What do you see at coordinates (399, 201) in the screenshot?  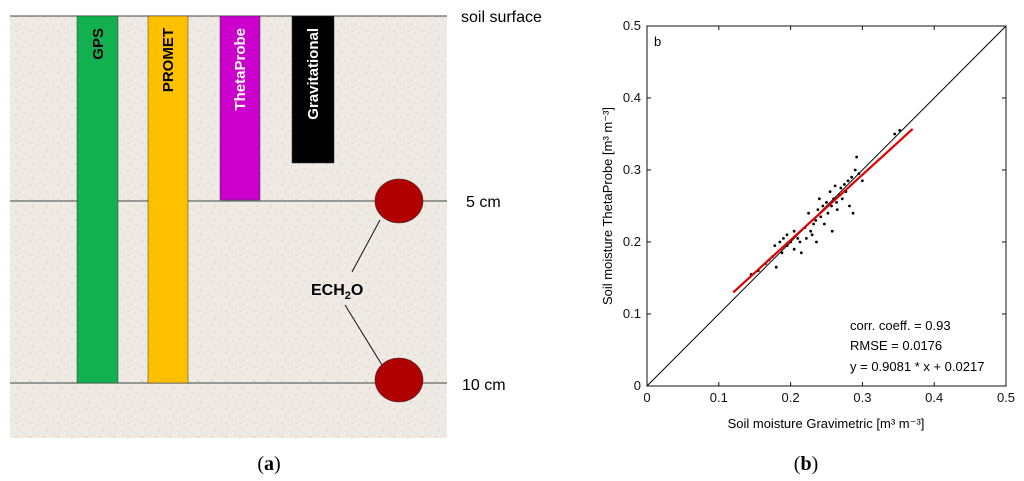 I see `ech2o-sensor-5cm` at bounding box center [399, 201].